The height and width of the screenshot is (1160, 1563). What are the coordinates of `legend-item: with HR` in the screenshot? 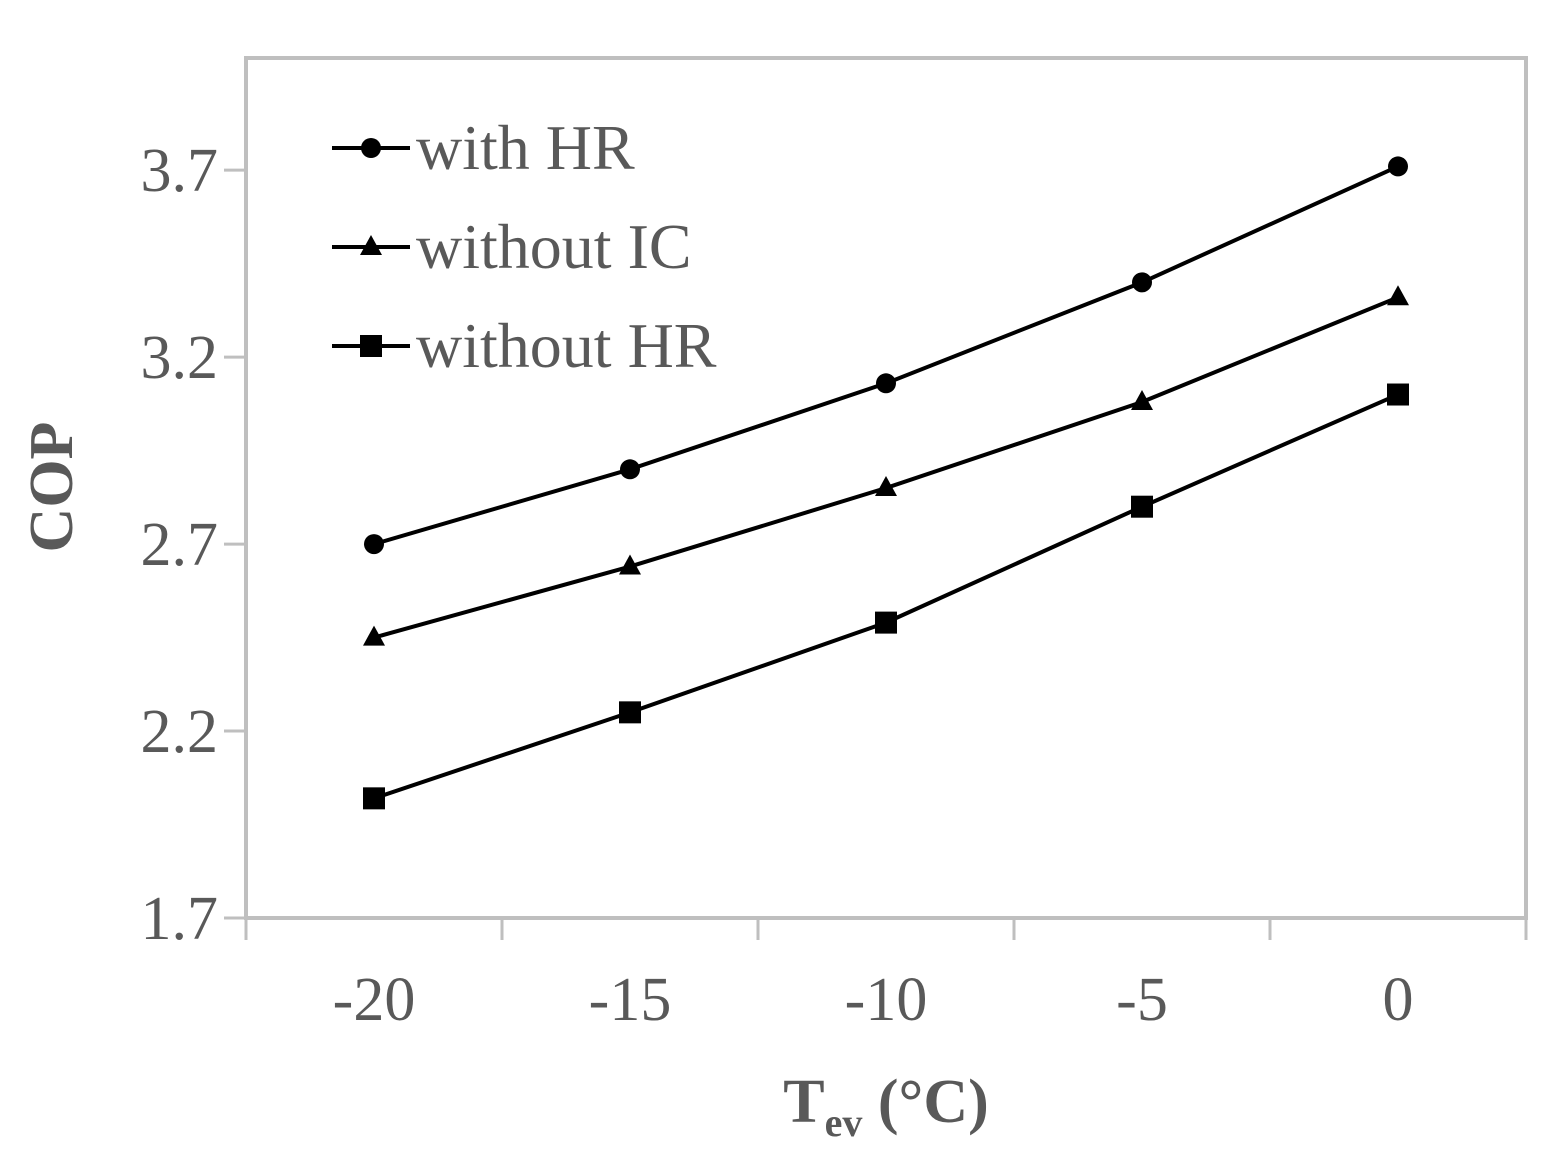 It's located at (483, 147).